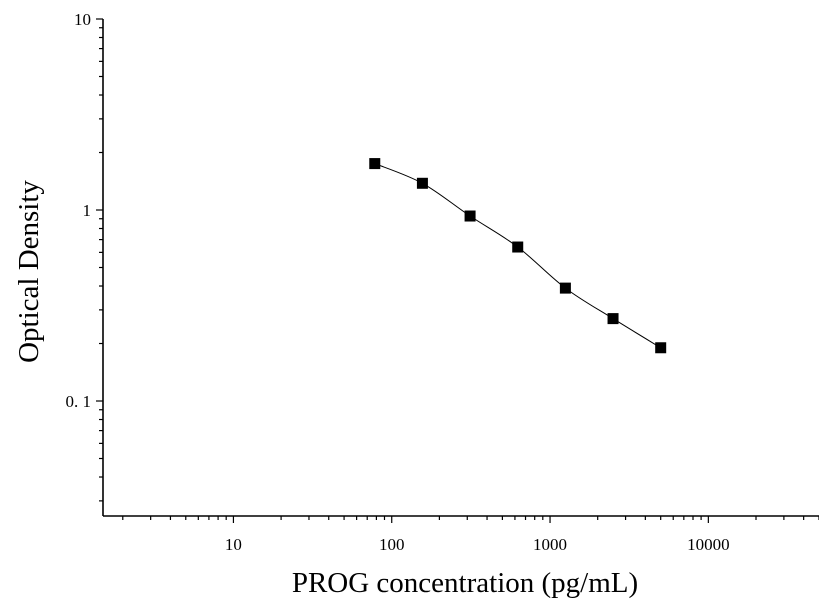 The height and width of the screenshot is (605, 819). I want to click on x-tick-label: 10000, so click(708, 544).